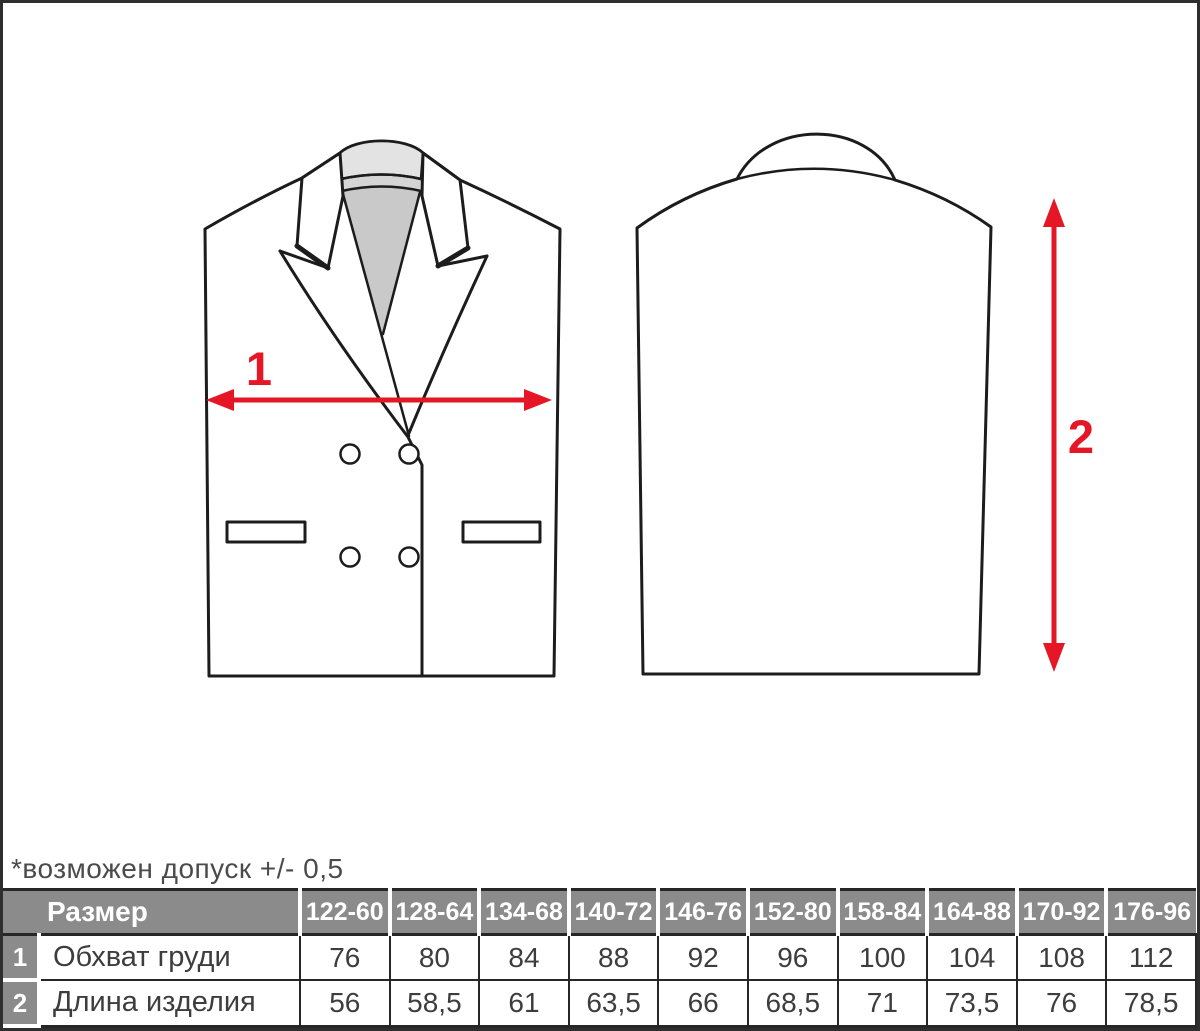  What do you see at coordinates (791, 912) in the screenshot?
I see `size-column-header: 152-80` at bounding box center [791, 912].